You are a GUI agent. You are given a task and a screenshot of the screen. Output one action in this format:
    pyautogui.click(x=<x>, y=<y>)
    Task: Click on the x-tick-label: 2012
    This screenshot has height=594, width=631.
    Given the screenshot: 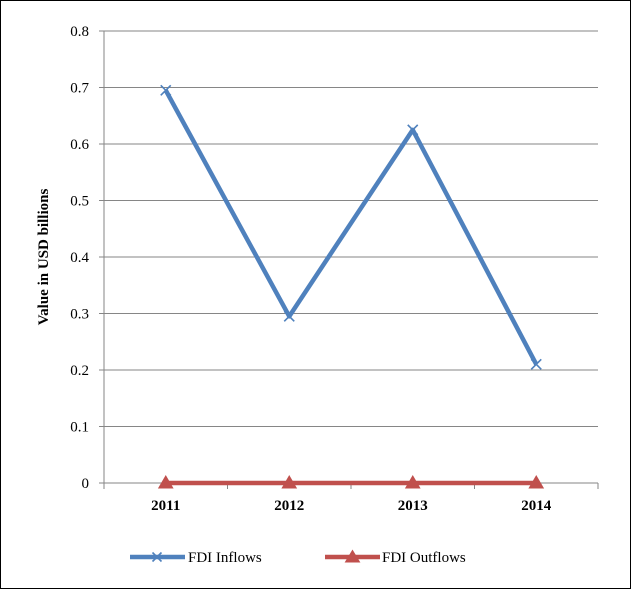 What is the action you would take?
    pyautogui.click(x=289, y=506)
    